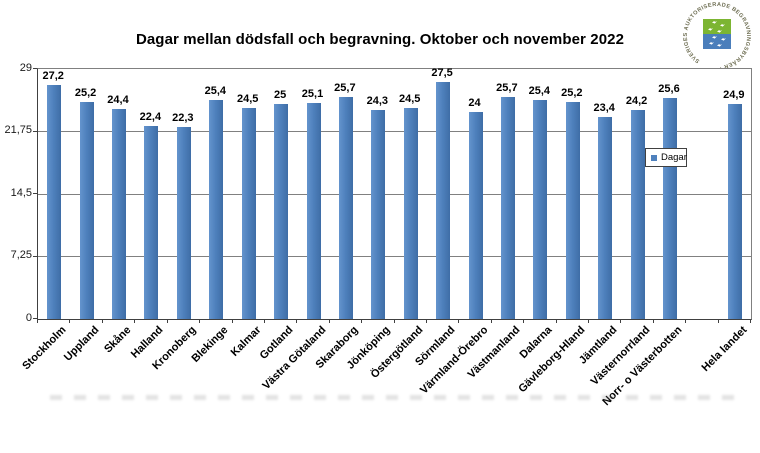 The image size is (760, 453). I want to click on y-axis-tick-label: 0, so click(28, 317).